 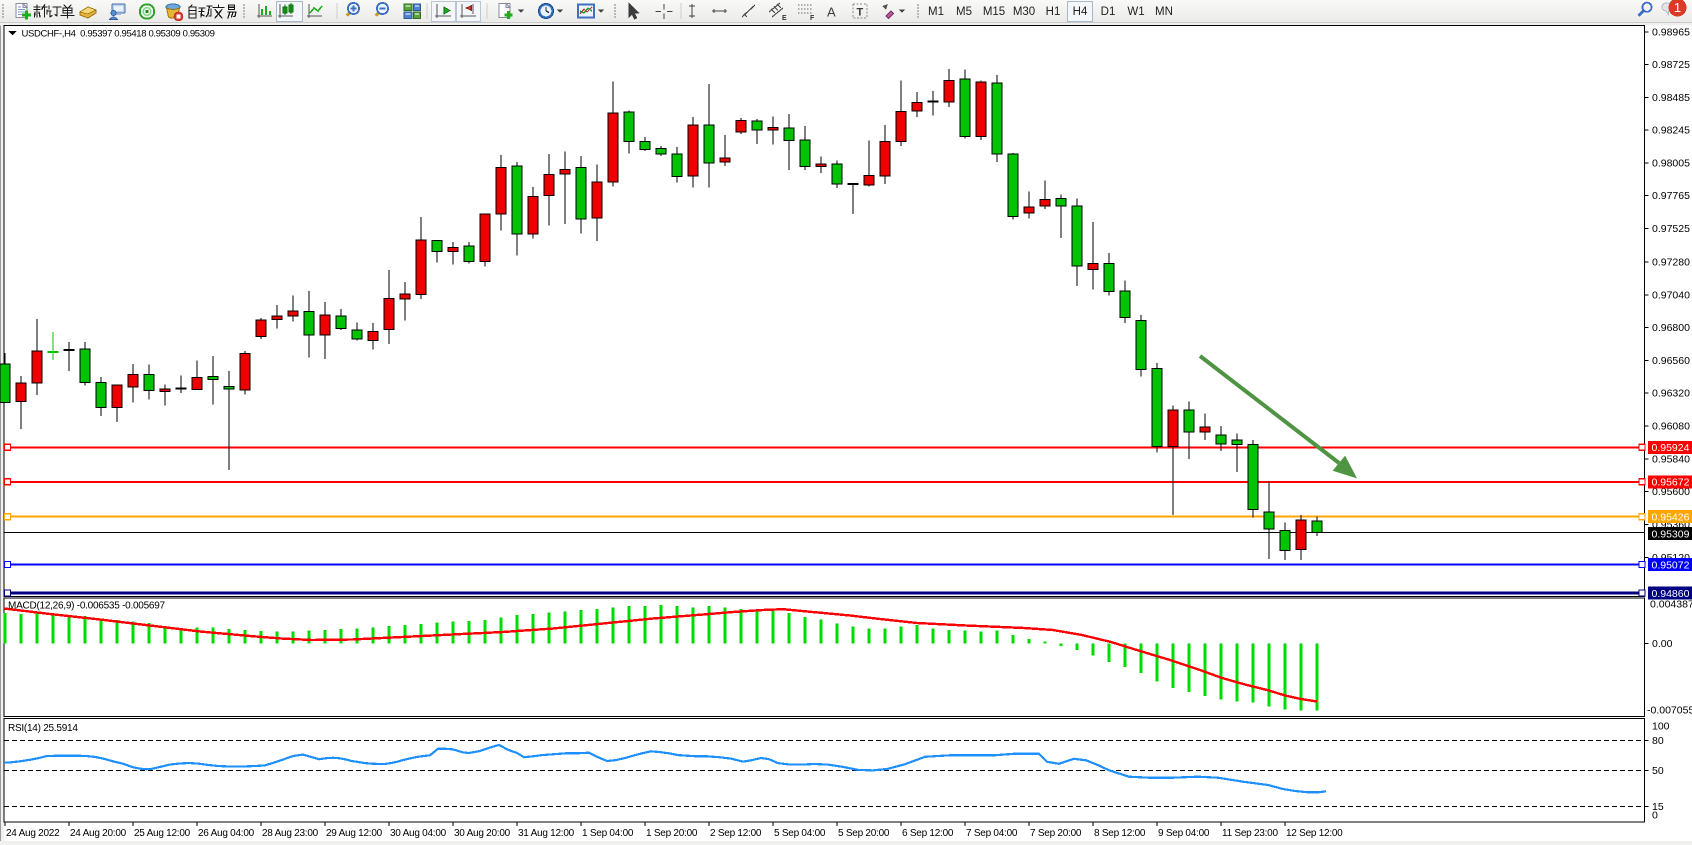 What do you see at coordinates (1671, 263) in the screenshot?
I see `svg-text: 0.97280` at bounding box center [1671, 263].